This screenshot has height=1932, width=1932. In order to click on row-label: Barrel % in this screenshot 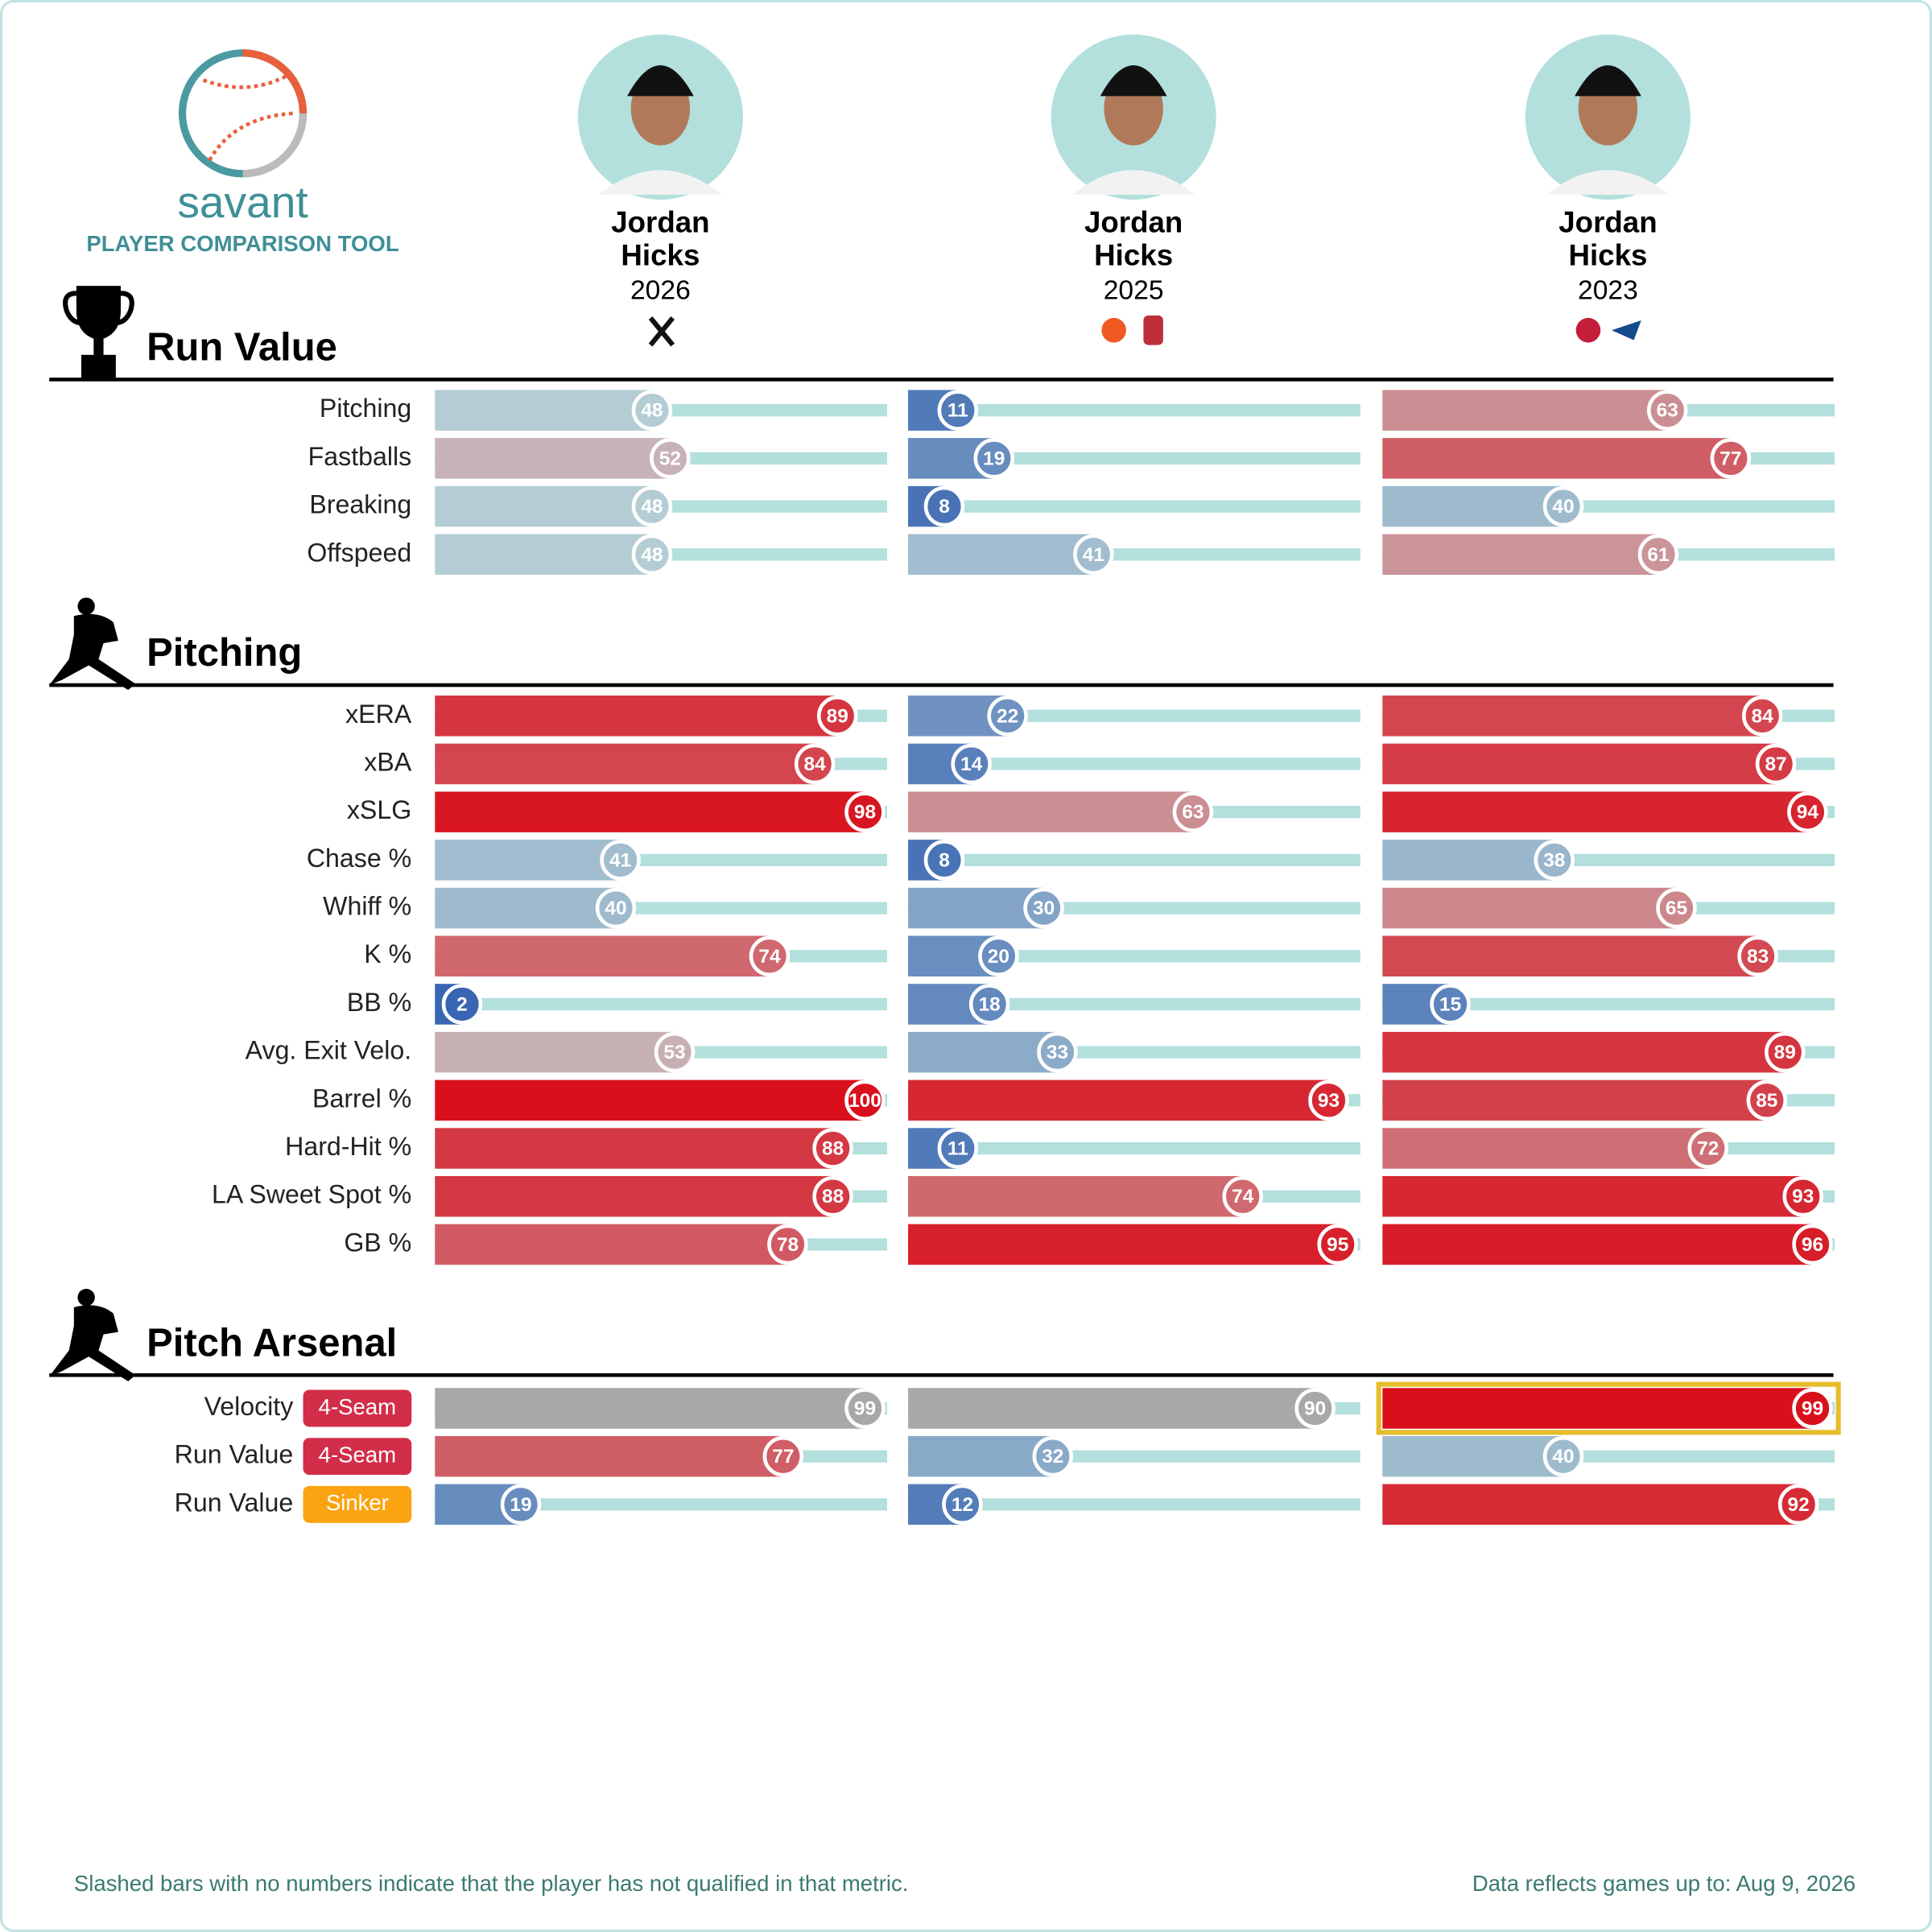, I will do `click(361, 1098)`.